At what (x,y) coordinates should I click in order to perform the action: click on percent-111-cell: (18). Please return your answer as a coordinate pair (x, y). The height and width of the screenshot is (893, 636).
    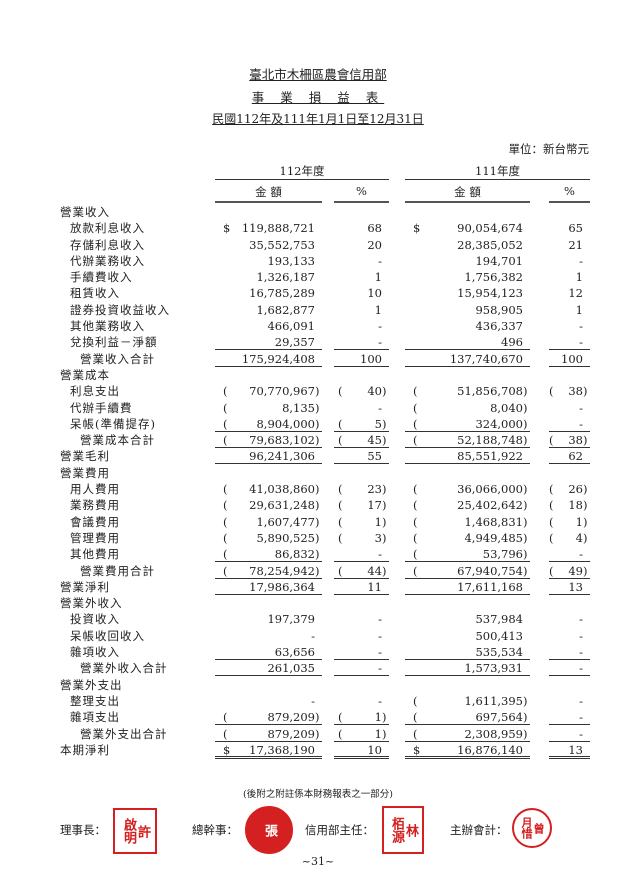
    Looking at the image, I should click on (569, 504).